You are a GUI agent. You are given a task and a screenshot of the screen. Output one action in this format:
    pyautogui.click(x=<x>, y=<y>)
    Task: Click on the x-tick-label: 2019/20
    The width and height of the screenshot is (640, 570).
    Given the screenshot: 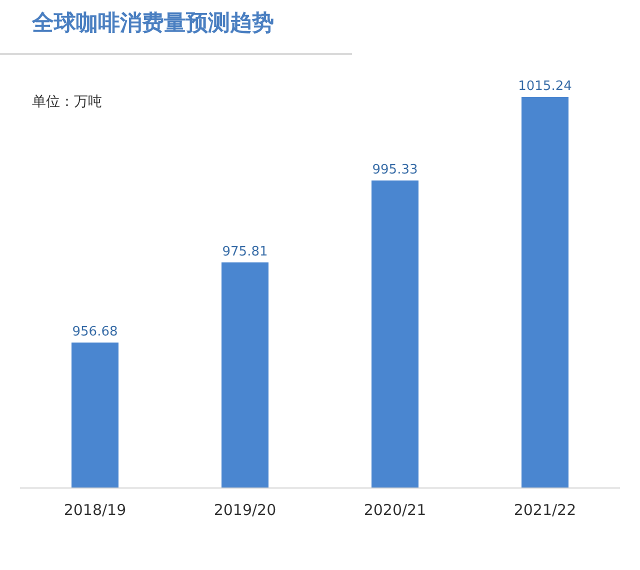 What is the action you would take?
    pyautogui.click(x=245, y=510)
    